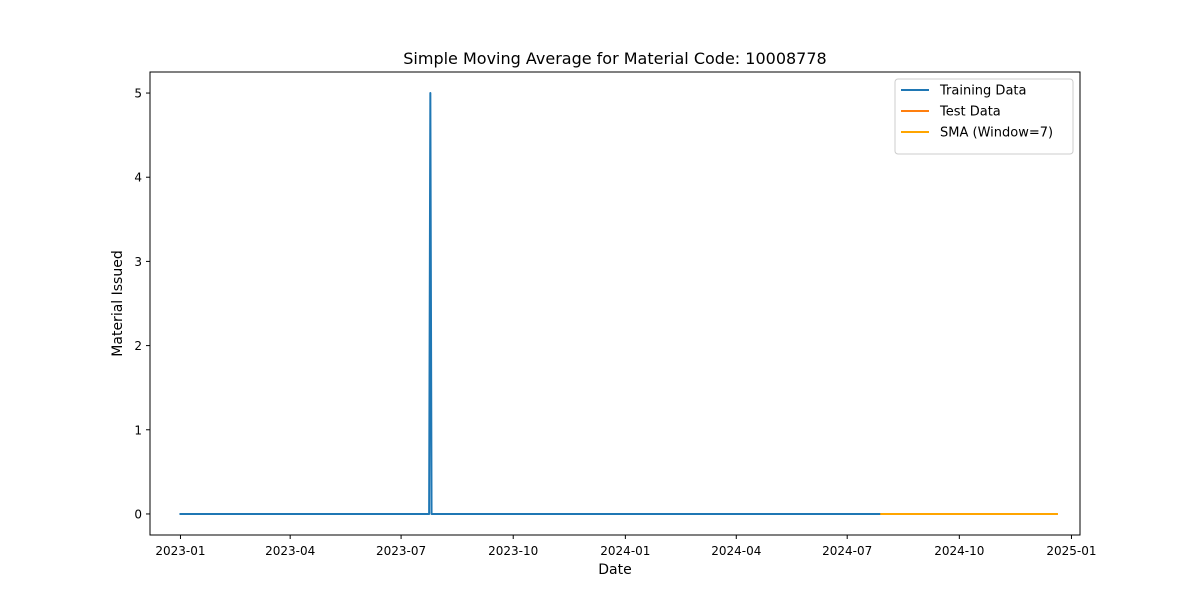 The height and width of the screenshot is (600, 1200). I want to click on x-tick-label: 2023-01, so click(180, 551).